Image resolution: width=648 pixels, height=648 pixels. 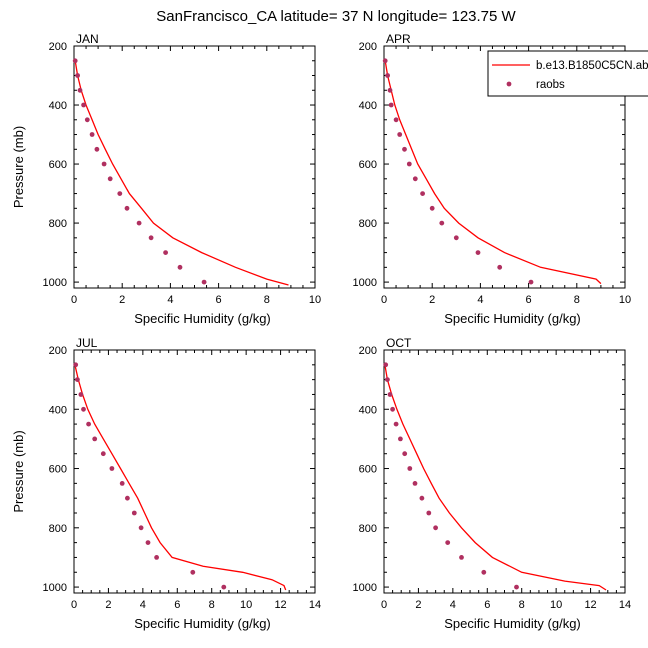 What do you see at coordinates (567, 73) in the screenshot?
I see `legend: b.e13.B1850C5CN.abrupt4co2 raobs` at bounding box center [567, 73].